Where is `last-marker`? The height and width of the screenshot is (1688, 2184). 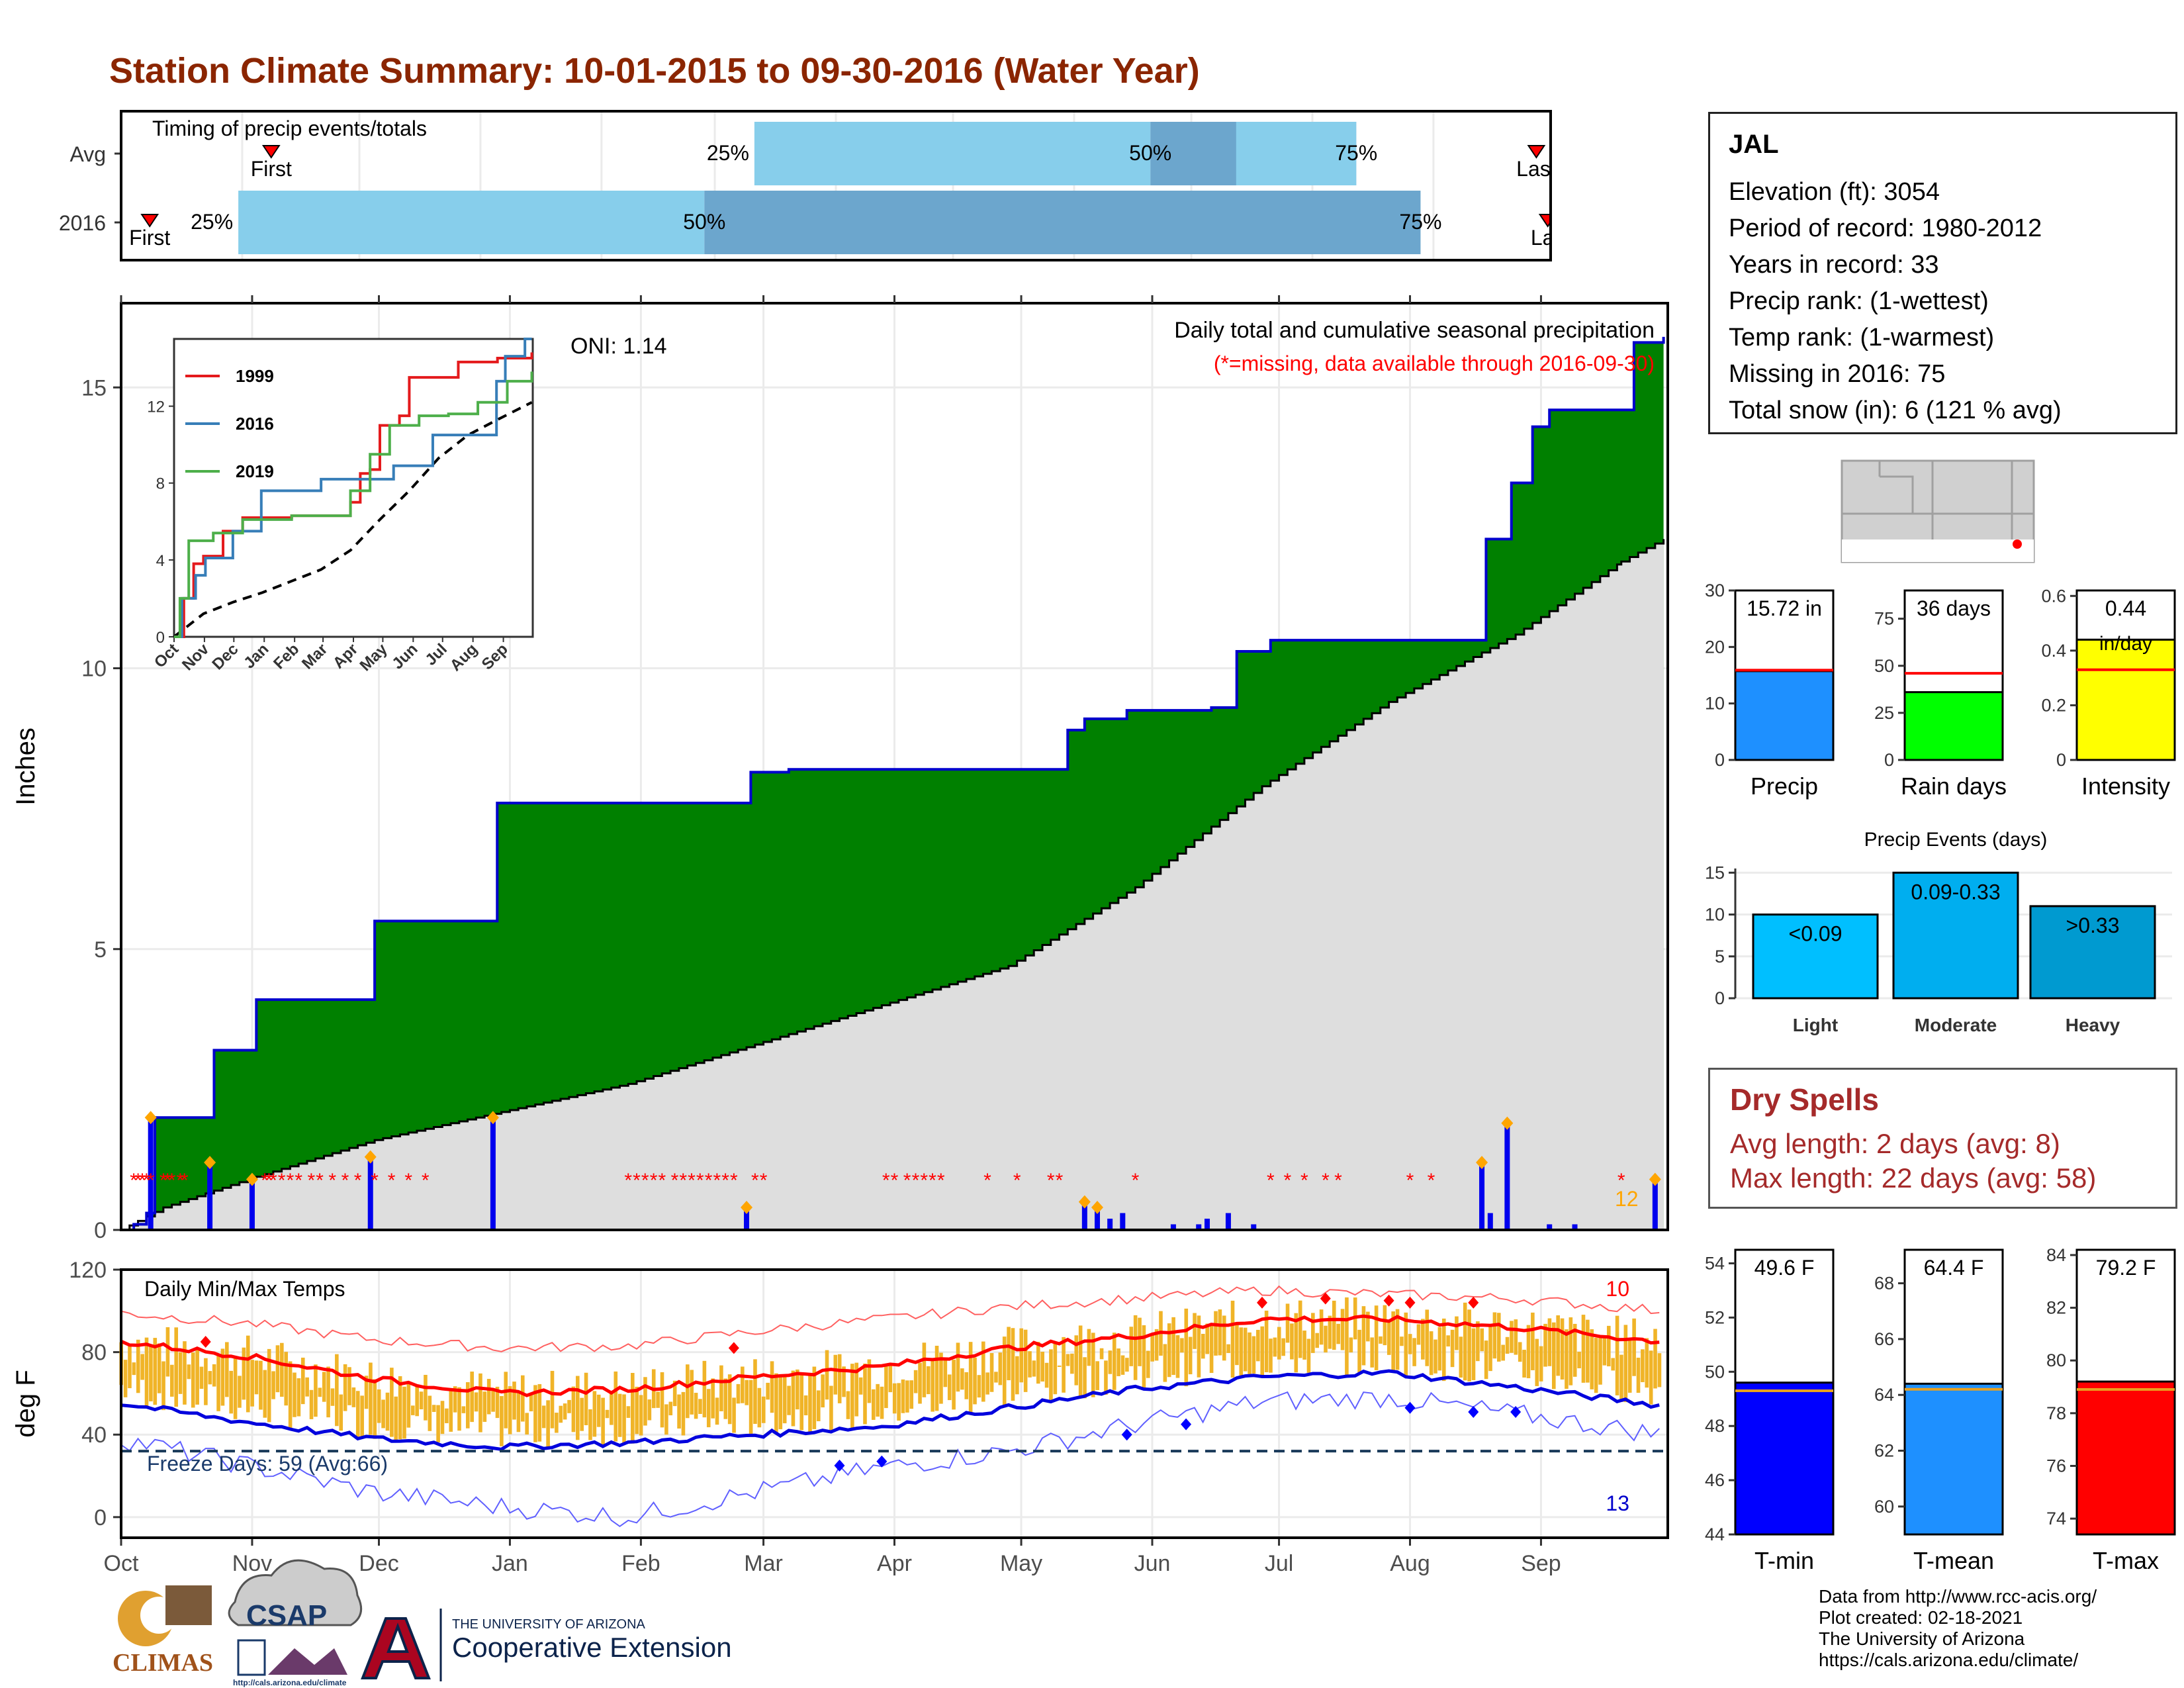
last-marker is located at coordinates (1536, 152).